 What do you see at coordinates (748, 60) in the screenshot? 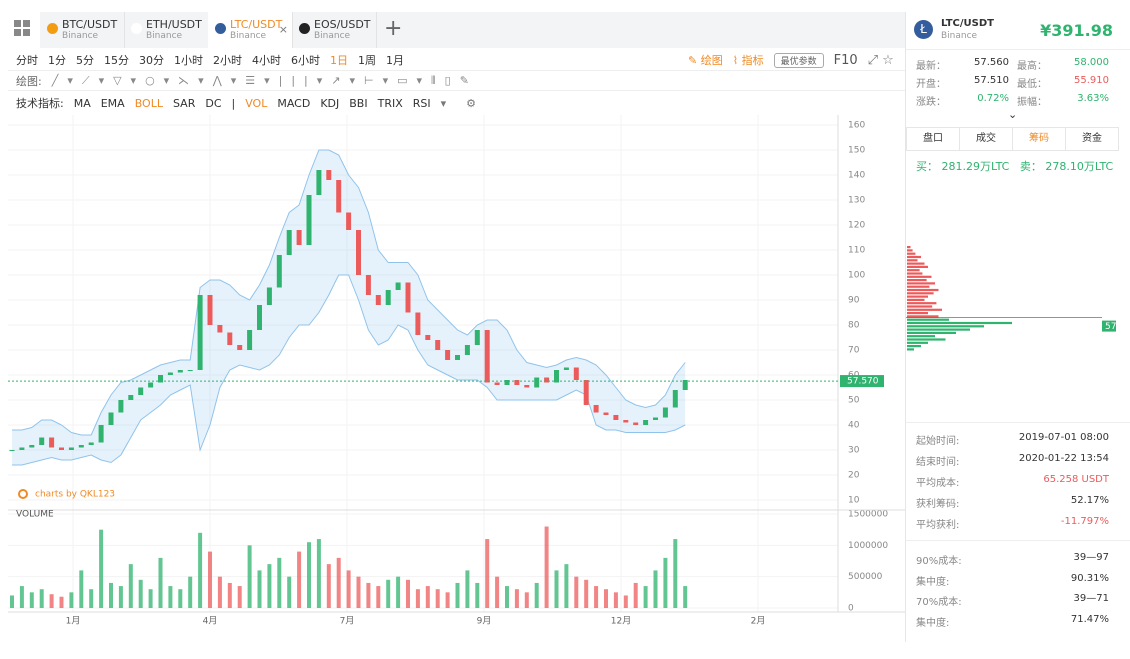
I see `indicator-button: ⌇ 指标` at bounding box center [748, 60].